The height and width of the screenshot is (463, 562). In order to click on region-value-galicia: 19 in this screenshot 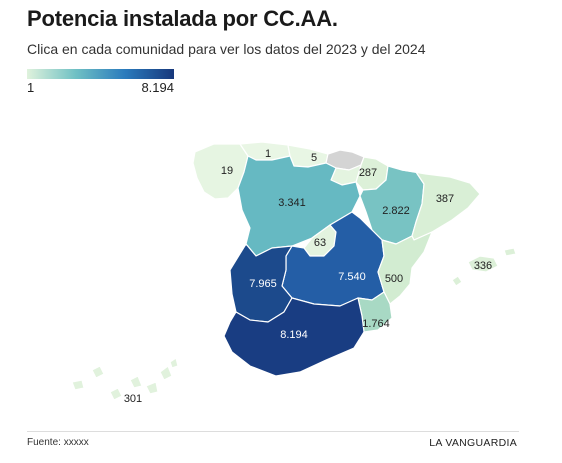, I will do `click(227, 171)`.